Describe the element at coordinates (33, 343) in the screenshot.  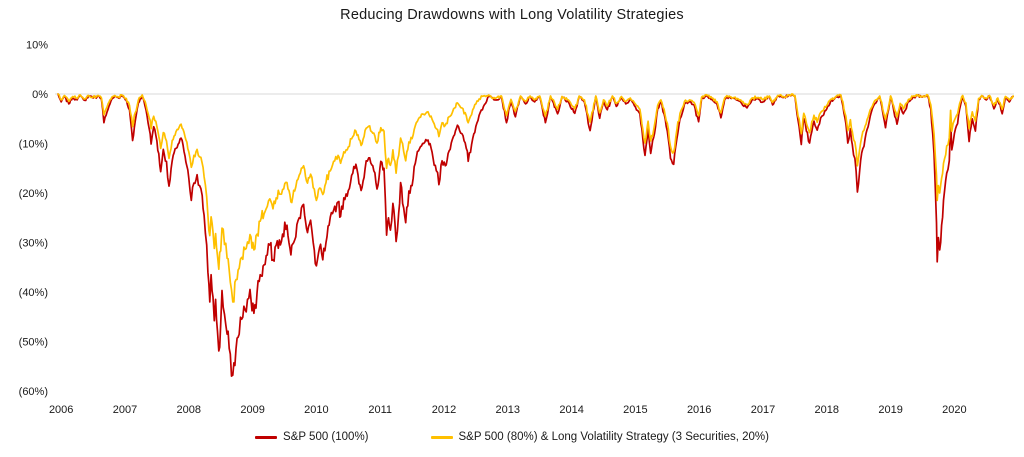
I see `y-axis-tick-label: (50%)` at that location.